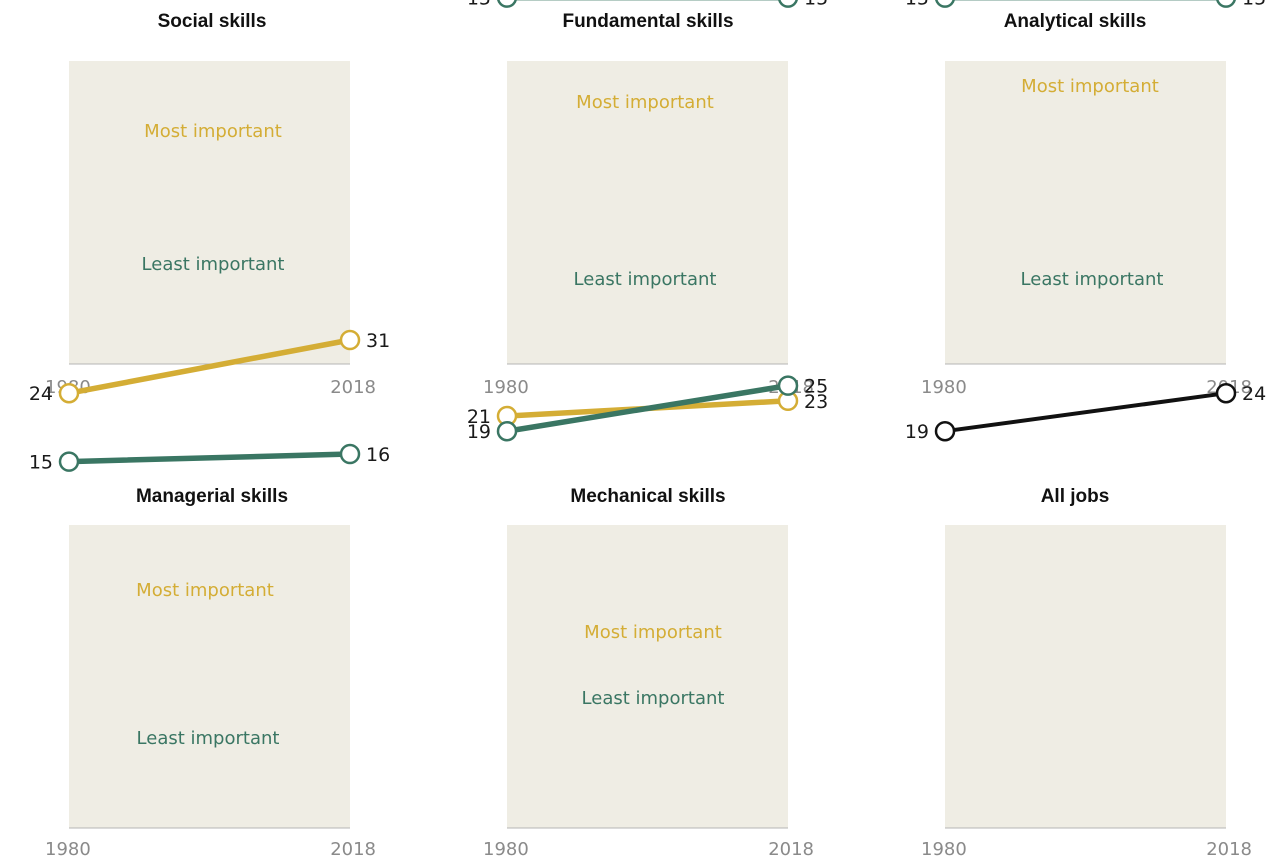 The height and width of the screenshot is (861, 1281). Describe the element at coordinates (479, 417) in the screenshot. I see `data-label: 21` at that location.